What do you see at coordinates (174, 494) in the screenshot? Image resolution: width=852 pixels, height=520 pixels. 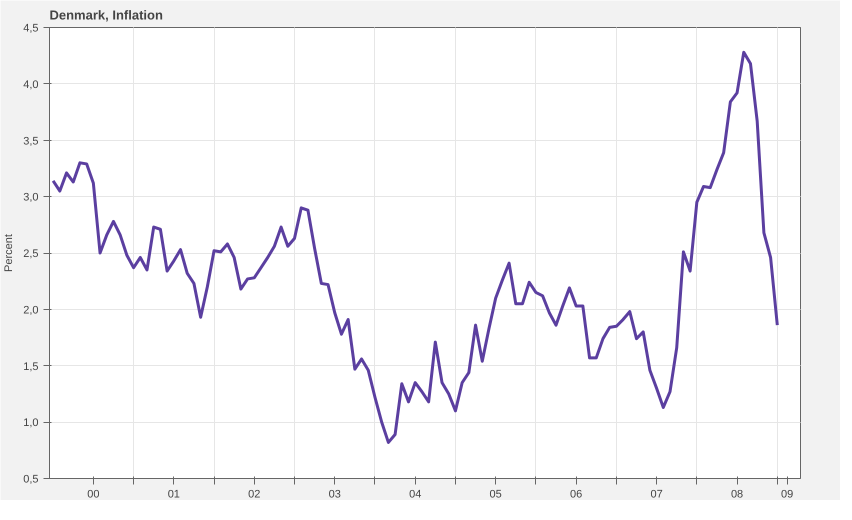 I see `x-tick-label: 01` at bounding box center [174, 494].